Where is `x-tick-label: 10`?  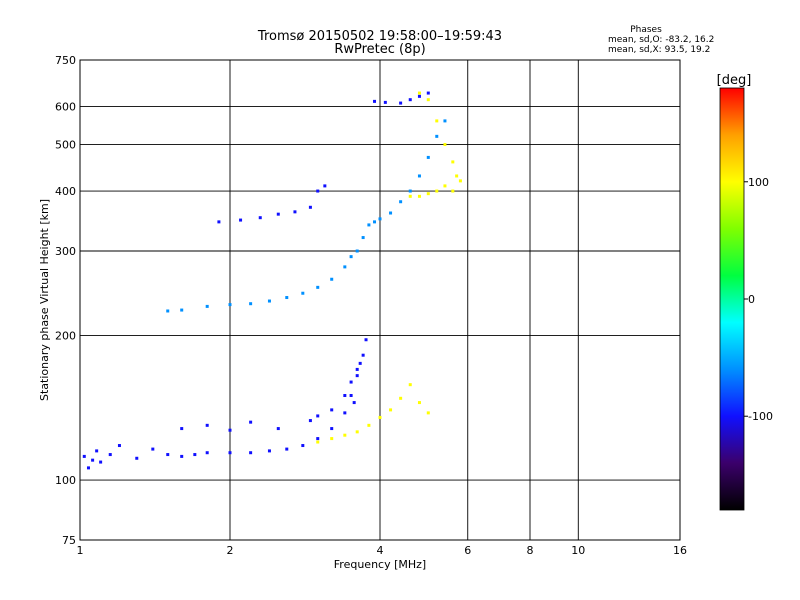 x-tick-label: 10 is located at coordinates (578, 550).